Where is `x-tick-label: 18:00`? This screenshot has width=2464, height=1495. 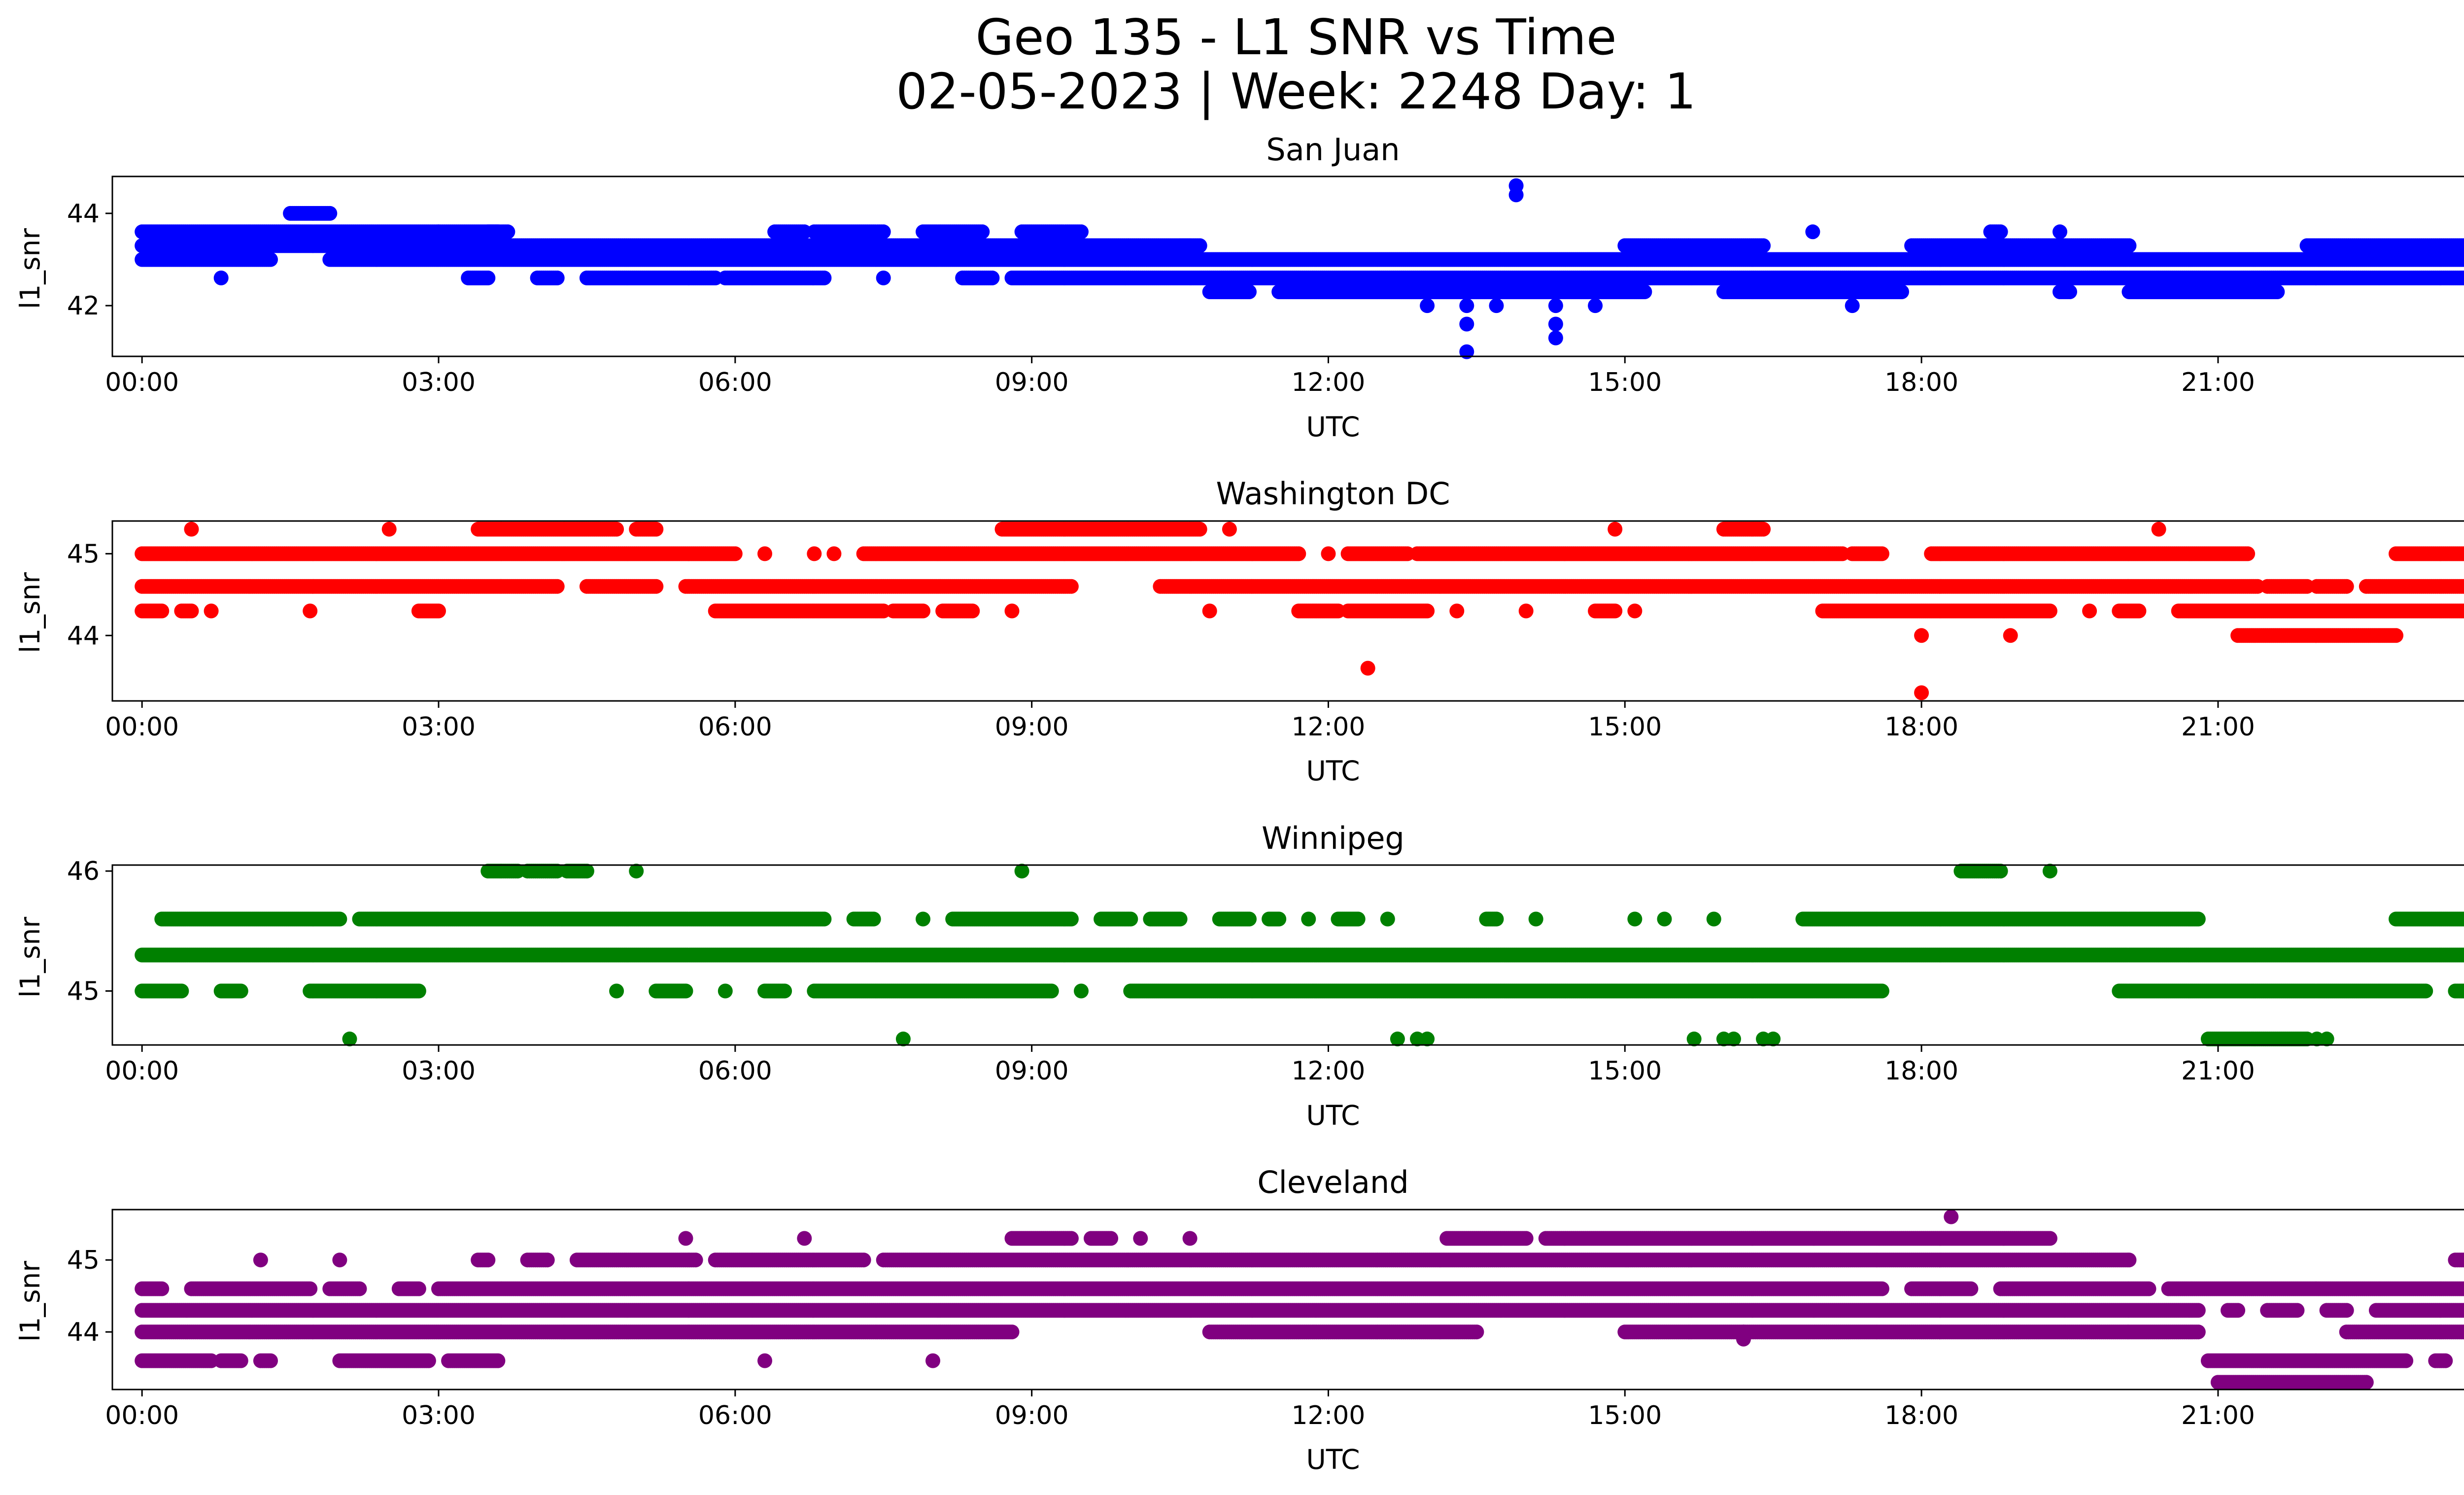 x-tick-label: 18:00 is located at coordinates (1921, 382).